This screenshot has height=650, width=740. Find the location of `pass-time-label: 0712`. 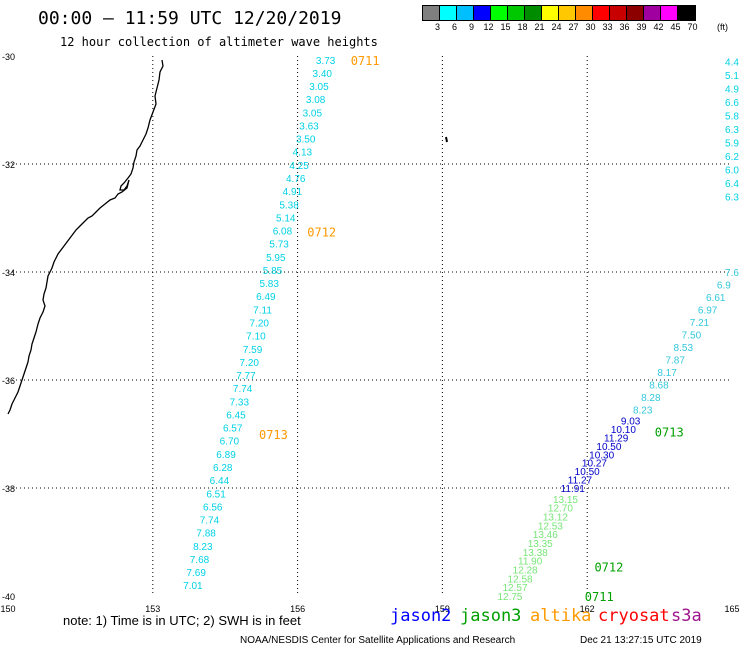

pass-time-label: 0712 is located at coordinates (321, 233).